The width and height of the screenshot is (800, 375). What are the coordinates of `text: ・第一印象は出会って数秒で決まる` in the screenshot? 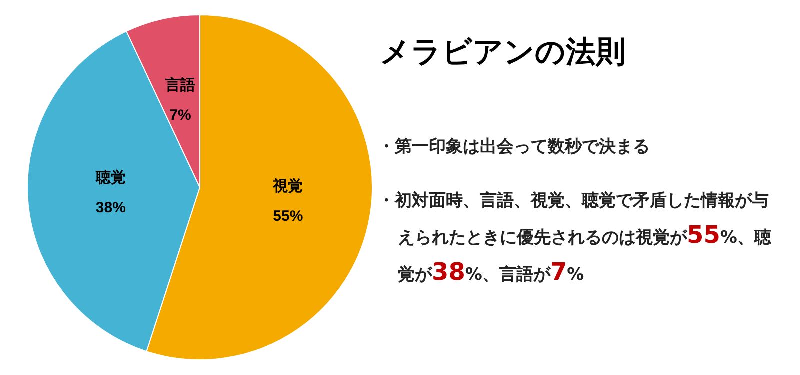 It's located at (514, 147).